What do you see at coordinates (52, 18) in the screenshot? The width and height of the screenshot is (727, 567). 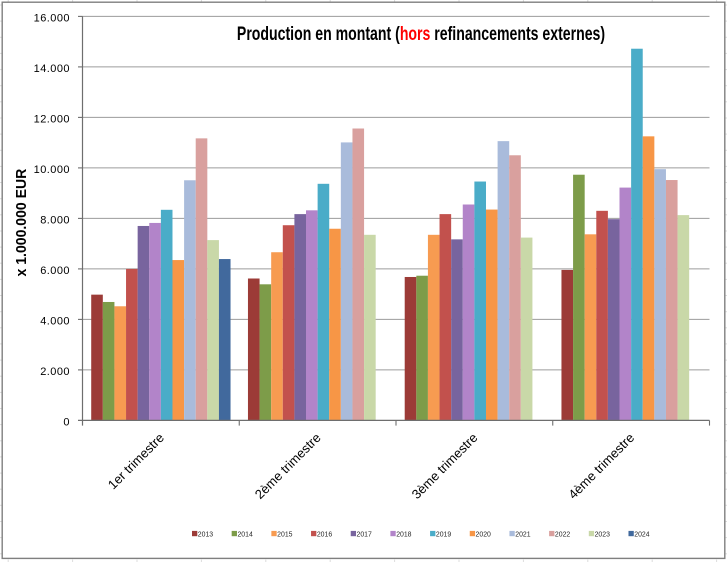 I see `svg-text: 16.000` at bounding box center [52, 18].